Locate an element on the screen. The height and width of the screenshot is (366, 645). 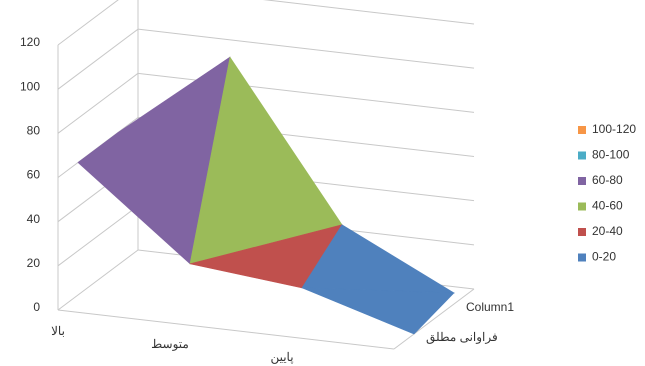
legend-label: 80-100 is located at coordinates (611, 155).